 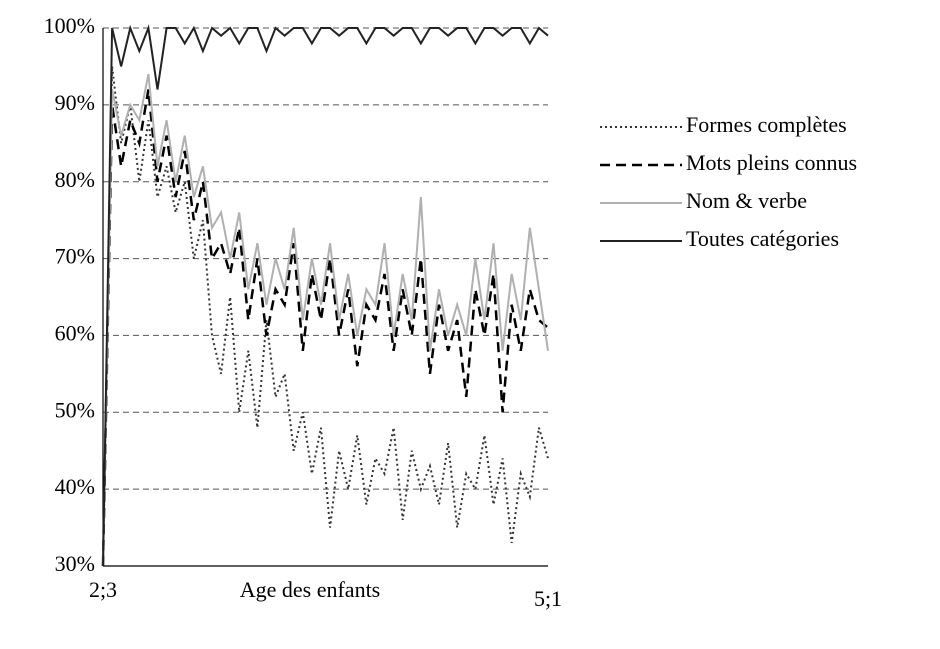 I want to click on legend-label: Nom & verbe, so click(x=746, y=200).